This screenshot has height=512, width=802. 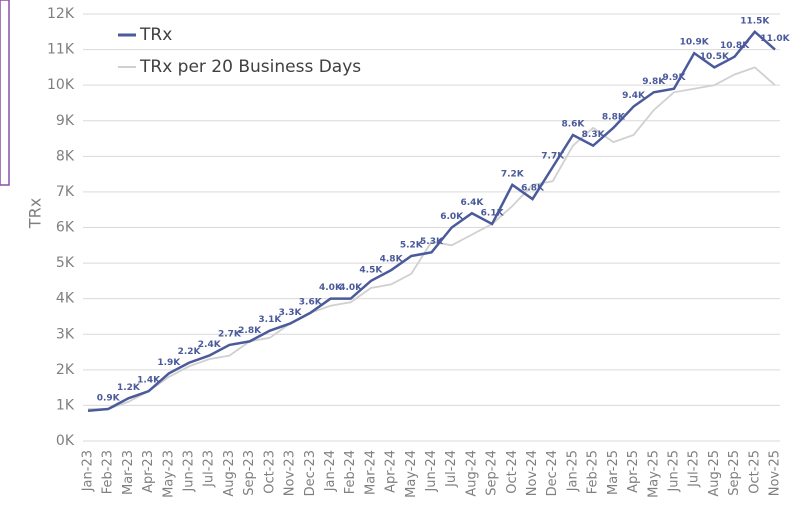 I want to click on y-tick-label: 10K, so click(x=61, y=85).